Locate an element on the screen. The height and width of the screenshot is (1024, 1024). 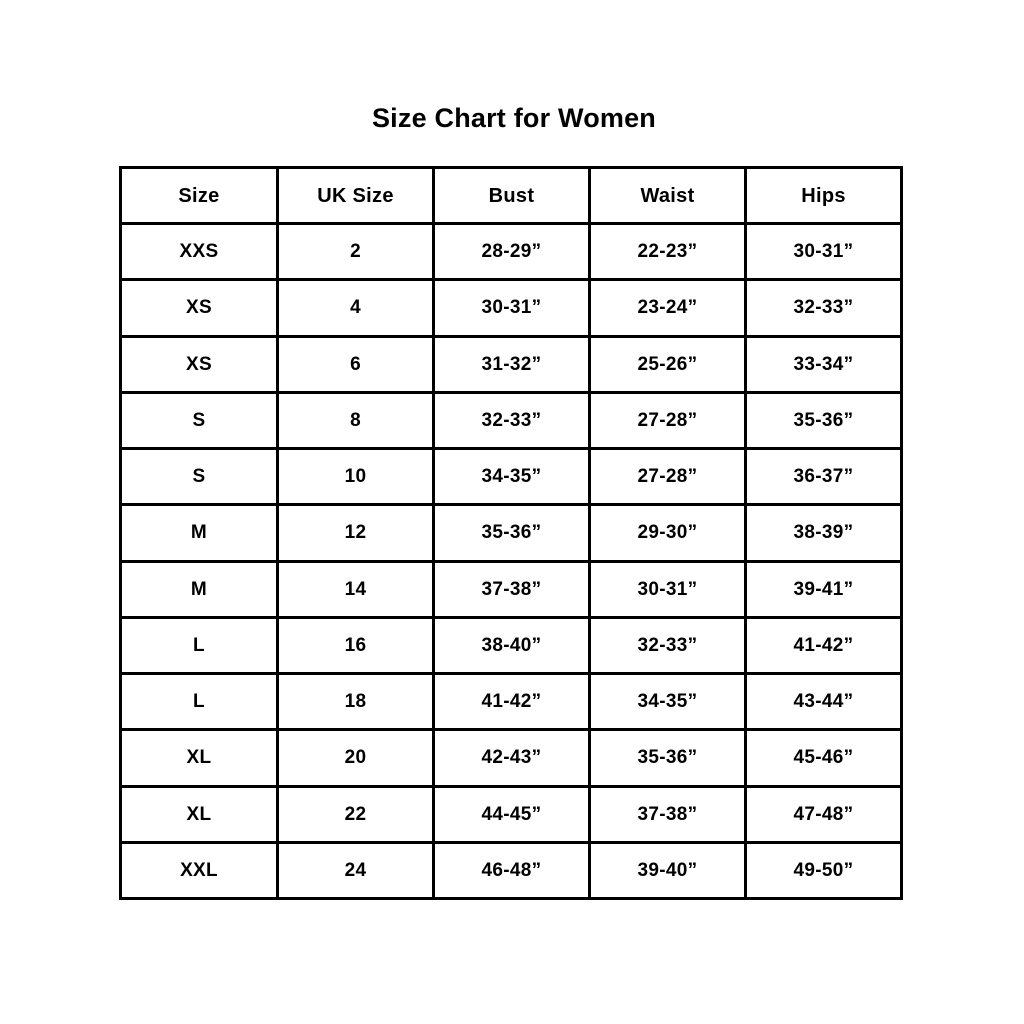
cell-bust: 42-43” is located at coordinates (511, 758).